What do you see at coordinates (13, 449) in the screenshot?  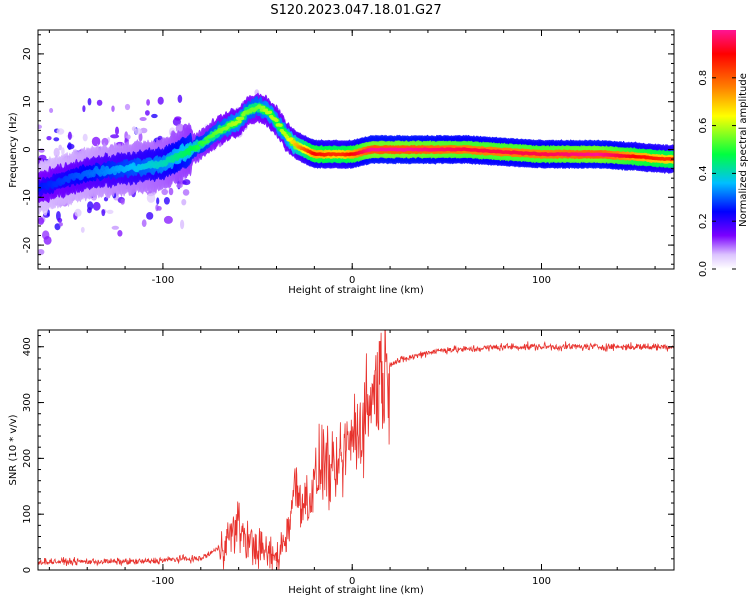 I see `snr-y-axis-label: SNR (10 * v/v)` at bounding box center [13, 449].